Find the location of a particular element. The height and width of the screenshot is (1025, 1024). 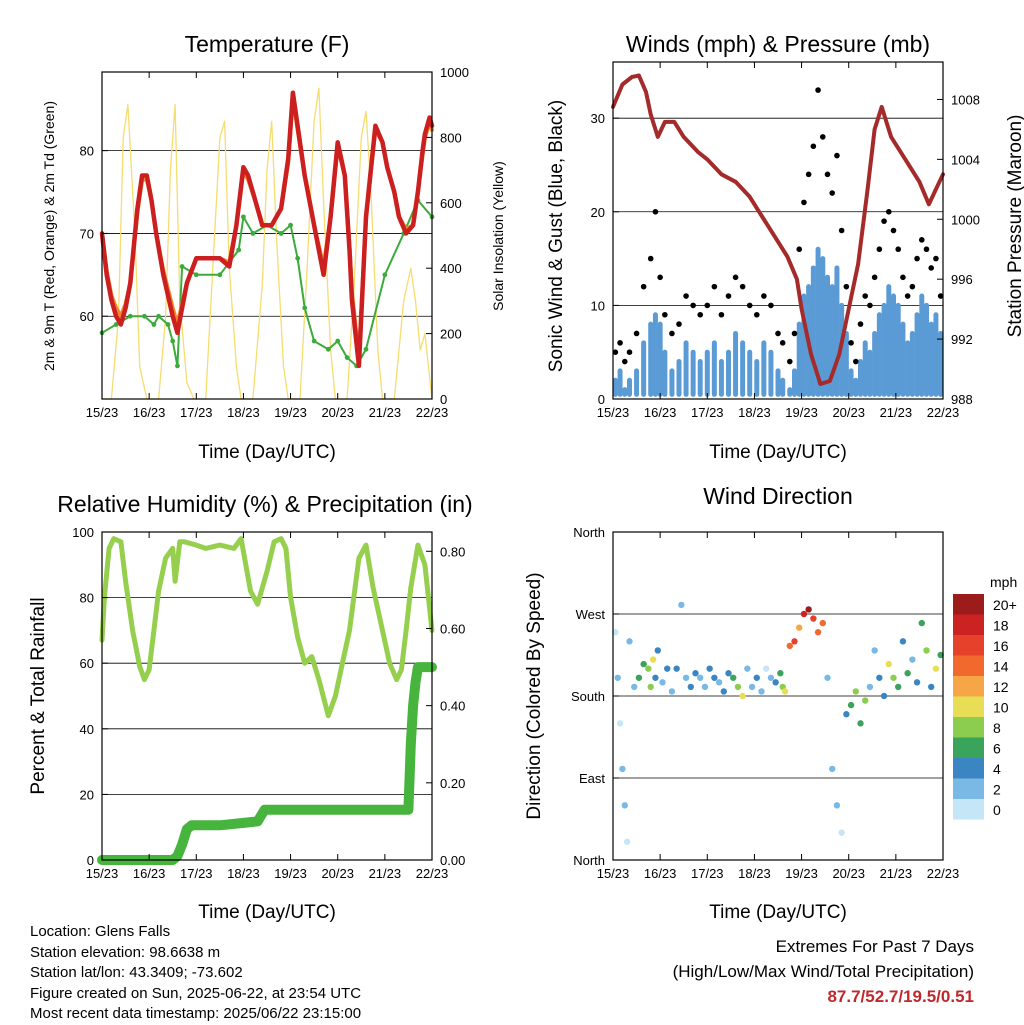

rainfall-line is located at coordinates (267, 763).